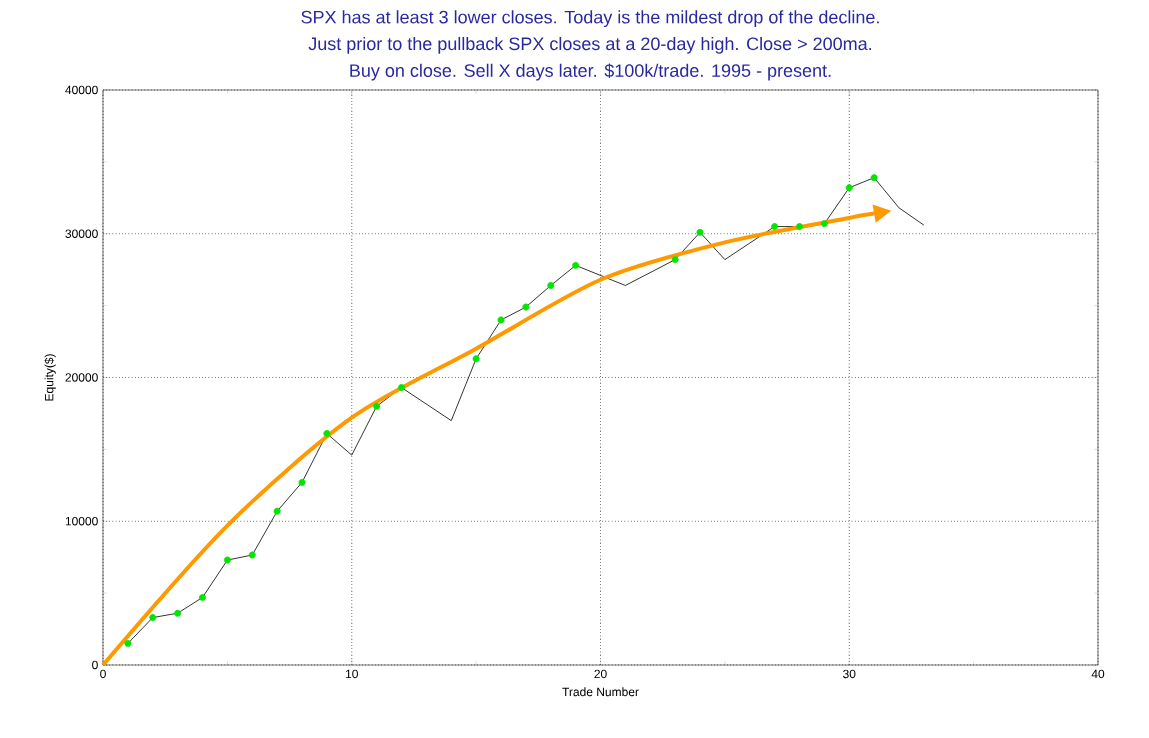 The width and height of the screenshot is (1149, 738). Describe the element at coordinates (600, 674) in the screenshot. I see `x-tick-label: 20` at that location.